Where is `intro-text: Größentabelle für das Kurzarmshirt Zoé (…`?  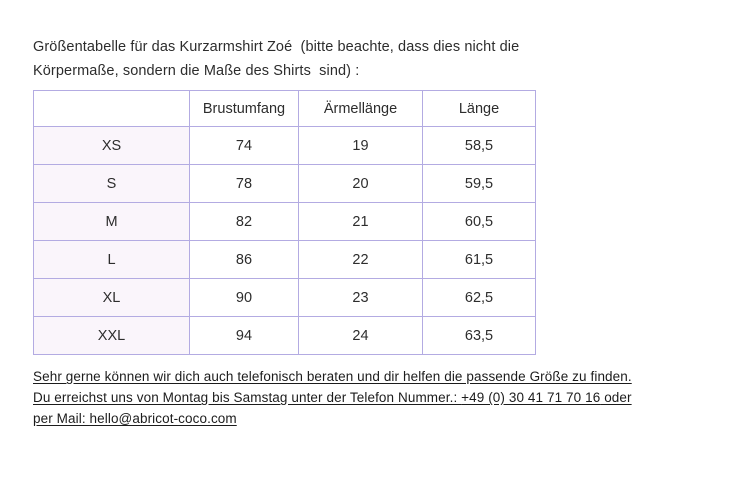 intro-text: Größentabelle für das Kurzarmshirt Zoé (… is located at coordinates (366, 59).